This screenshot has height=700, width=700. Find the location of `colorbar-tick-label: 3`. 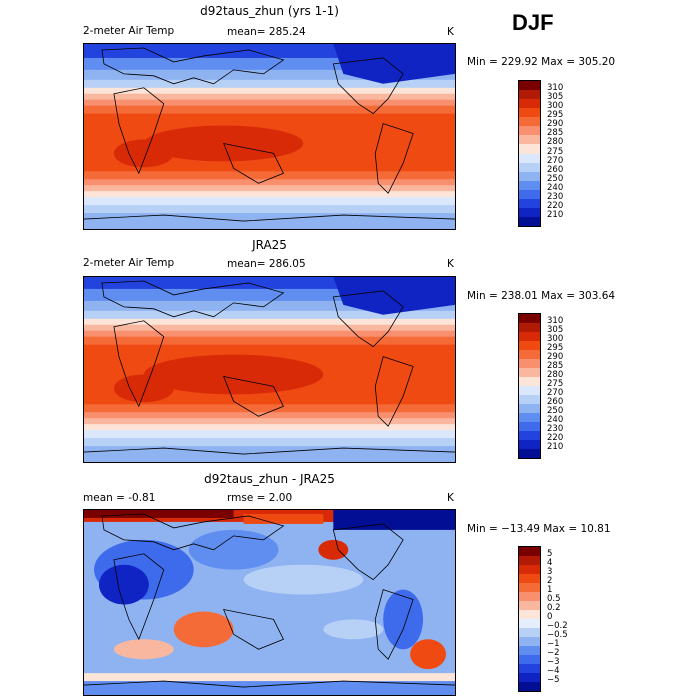

colorbar-tick-label: 3 is located at coordinates (550, 572).